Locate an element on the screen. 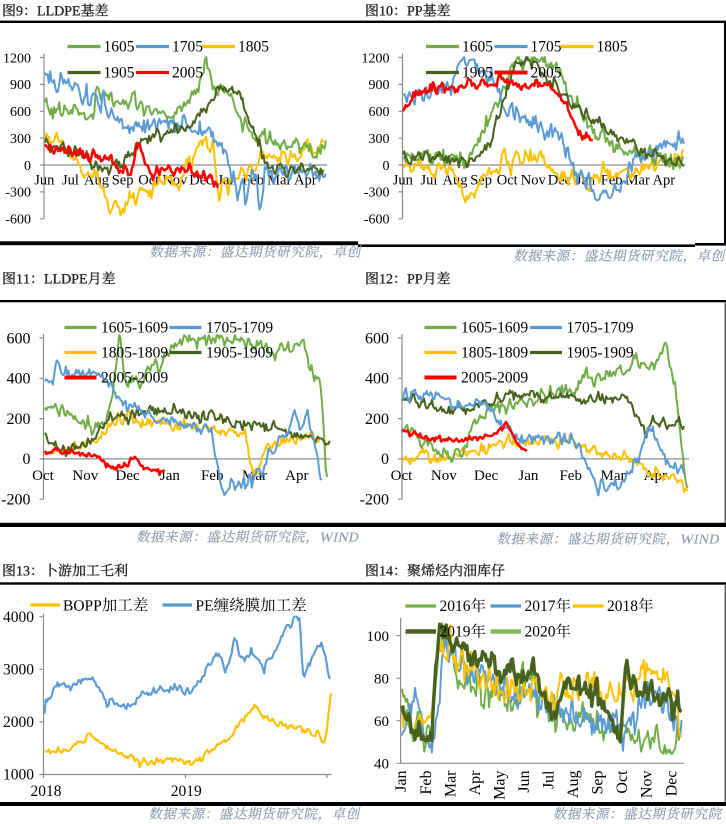 The width and height of the screenshot is (726, 824). svg-text: 3000 is located at coordinates (18, 670).